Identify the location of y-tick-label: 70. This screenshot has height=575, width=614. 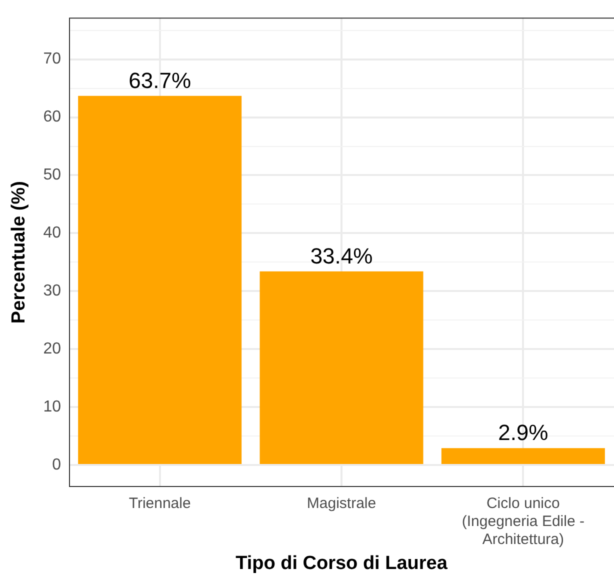
(52, 59).